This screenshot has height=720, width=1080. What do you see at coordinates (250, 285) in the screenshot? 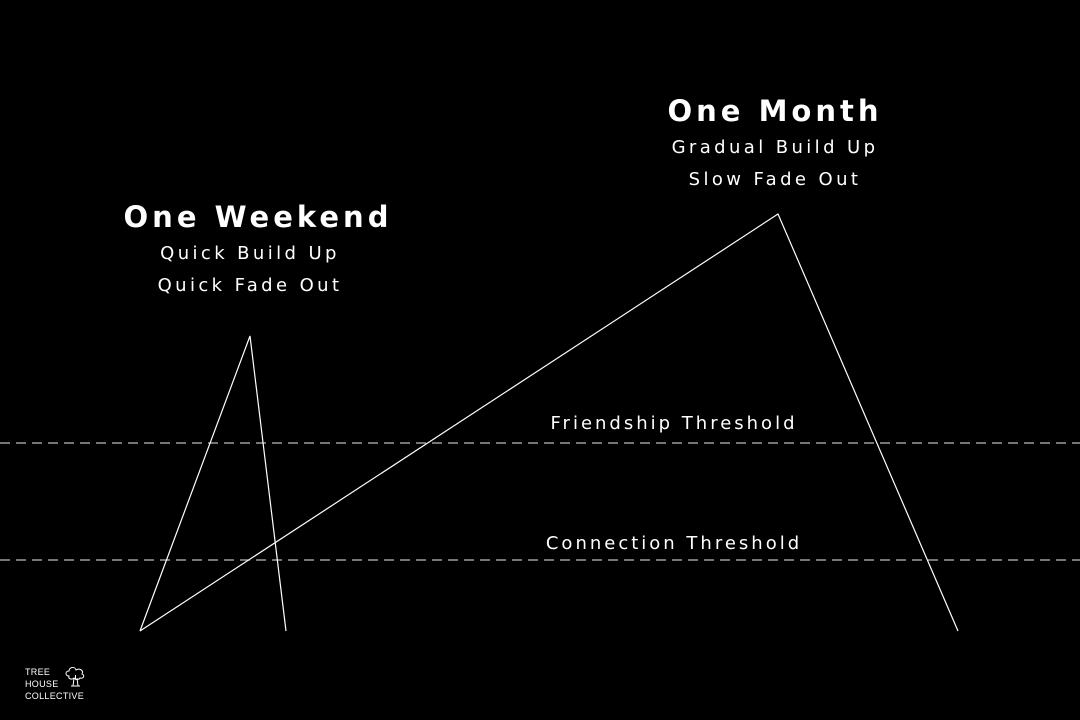
I see `weekend-fadeout-label: Quick Fade Out` at bounding box center [250, 285].